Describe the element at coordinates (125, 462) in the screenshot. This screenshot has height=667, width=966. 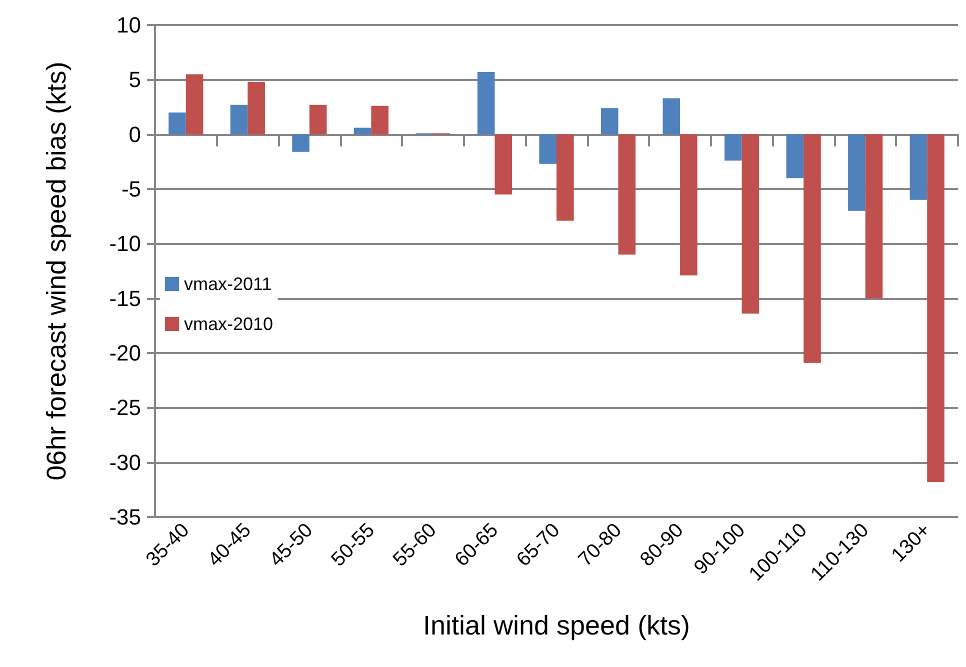
I see `y-tick-label: -30` at that location.